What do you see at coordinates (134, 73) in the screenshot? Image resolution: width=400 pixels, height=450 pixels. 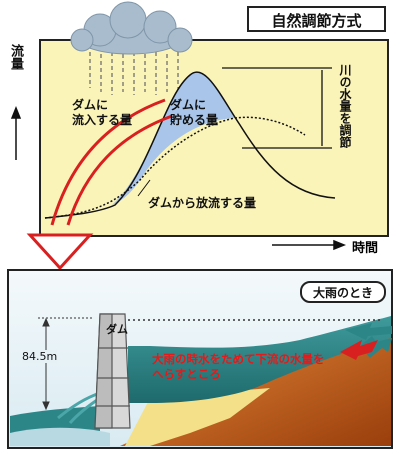 I see `rain-lines` at bounding box center [134, 73].